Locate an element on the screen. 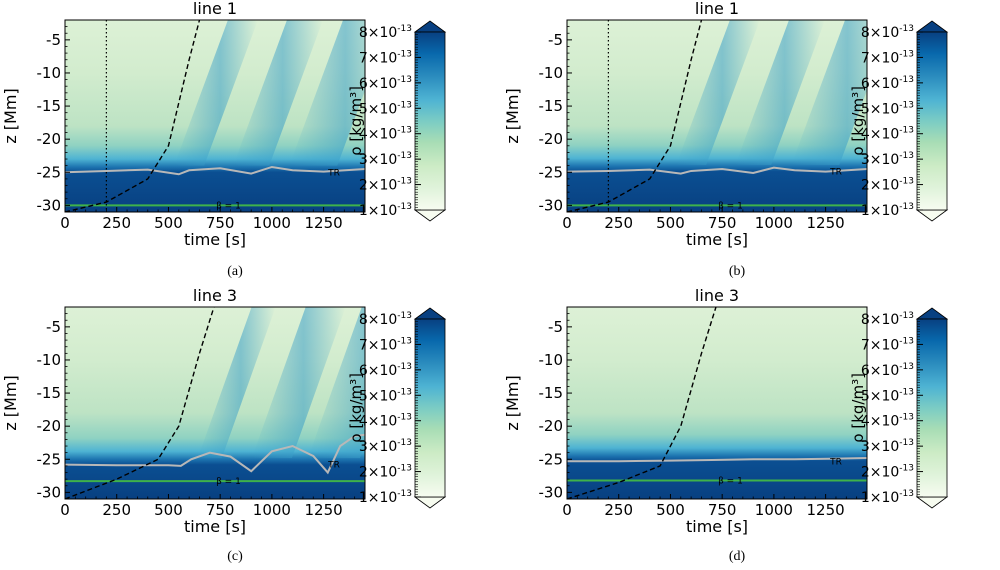  y-tick-label: -10 is located at coordinates (551, 73).